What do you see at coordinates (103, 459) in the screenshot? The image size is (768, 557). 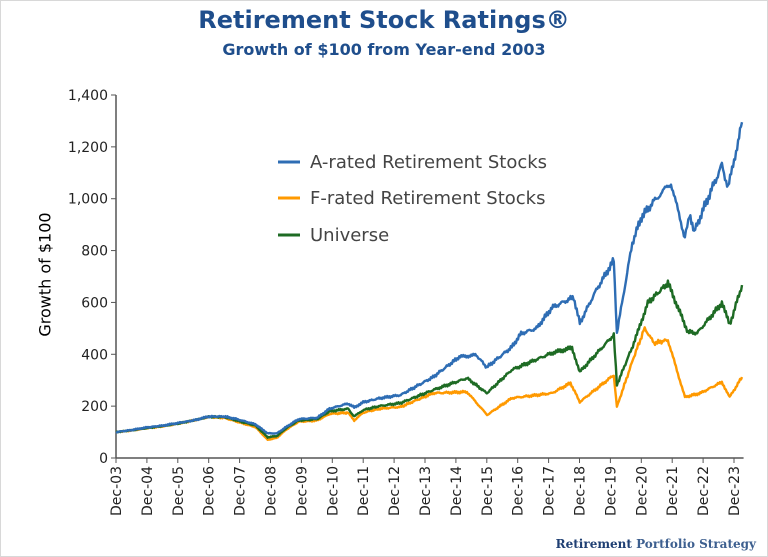 I see `y-tick-label: 0` at bounding box center [103, 459].